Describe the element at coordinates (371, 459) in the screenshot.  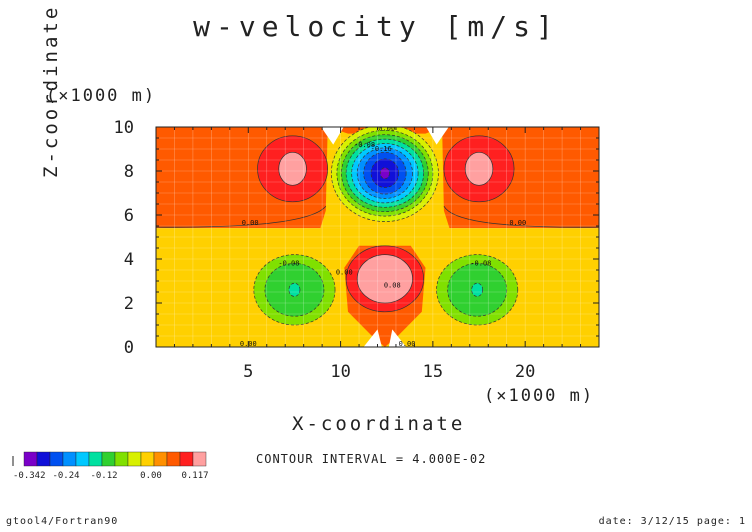
I see `contour-interval: CONTOUR INTERVAL = 4.000E-02` at that location.